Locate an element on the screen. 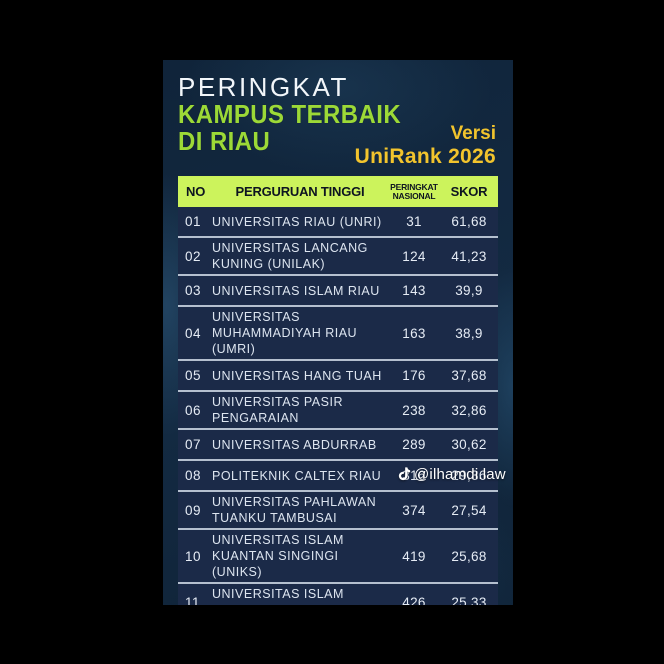 The width and height of the screenshot is (664, 664). row-number: 01 is located at coordinates (193, 221).